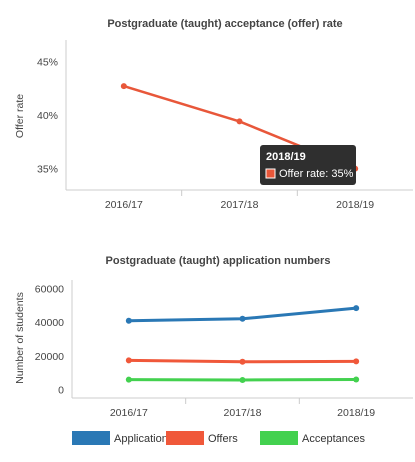 The image size is (415, 462). What do you see at coordinates (270, 173) in the screenshot?
I see `tooltip-swatch` at bounding box center [270, 173].